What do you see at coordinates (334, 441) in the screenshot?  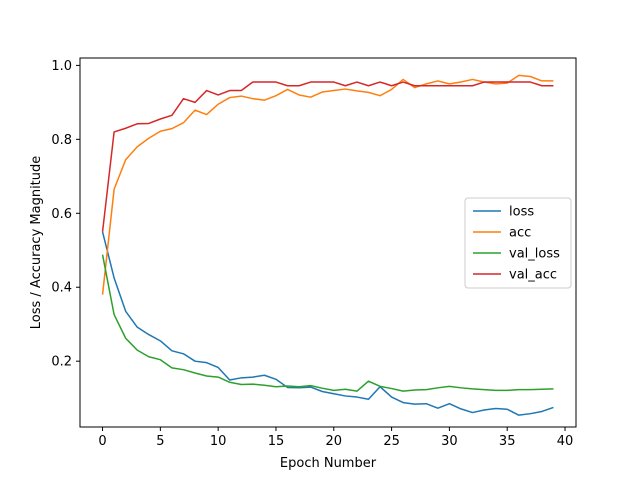 I see `x-tick-label: 20` at bounding box center [334, 441].